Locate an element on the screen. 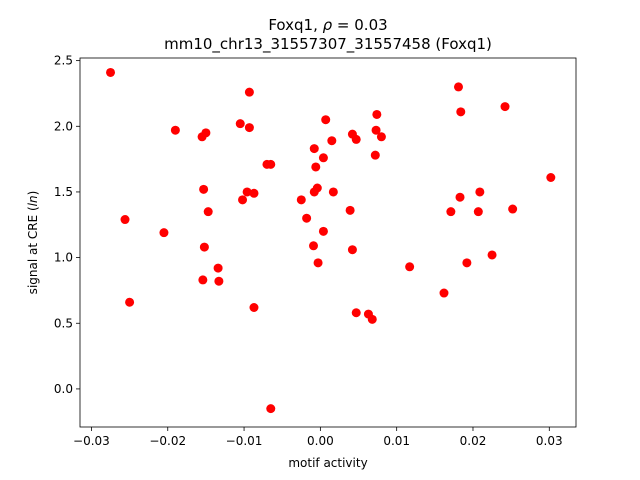 This screenshot has width=640, height=480. x-axis-label: motif activity is located at coordinates (327, 463).